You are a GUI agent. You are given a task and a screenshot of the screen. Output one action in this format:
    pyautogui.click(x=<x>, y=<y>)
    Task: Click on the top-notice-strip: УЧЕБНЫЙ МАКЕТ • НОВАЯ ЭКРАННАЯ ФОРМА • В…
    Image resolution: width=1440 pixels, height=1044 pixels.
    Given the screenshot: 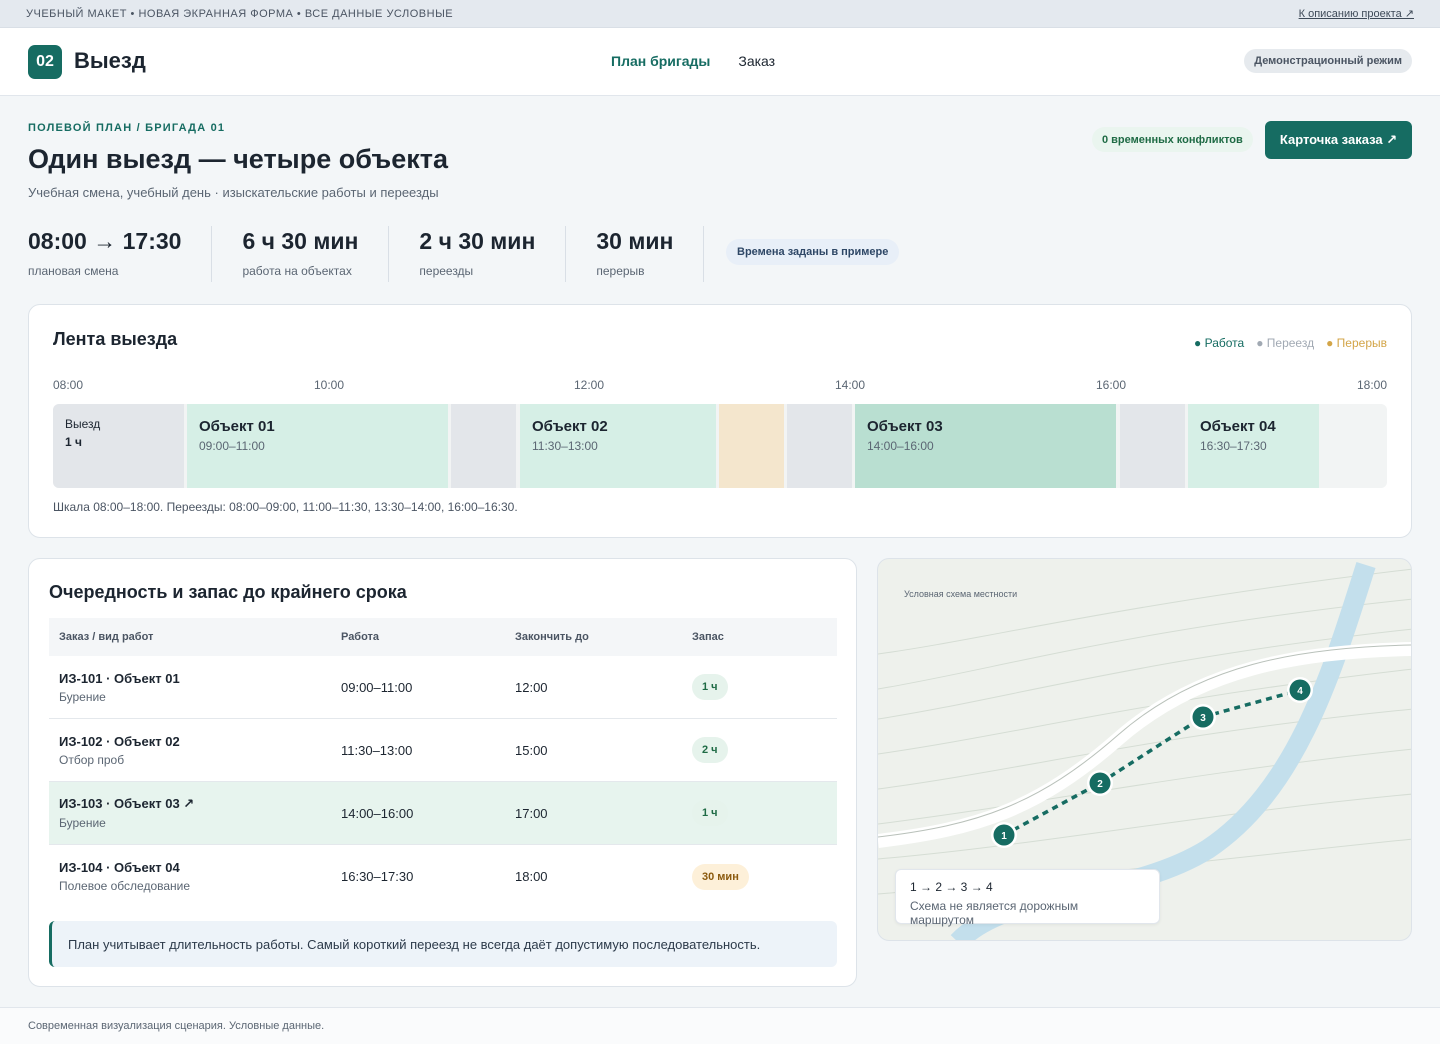 What is the action you would take?
    pyautogui.click(x=720, y=14)
    